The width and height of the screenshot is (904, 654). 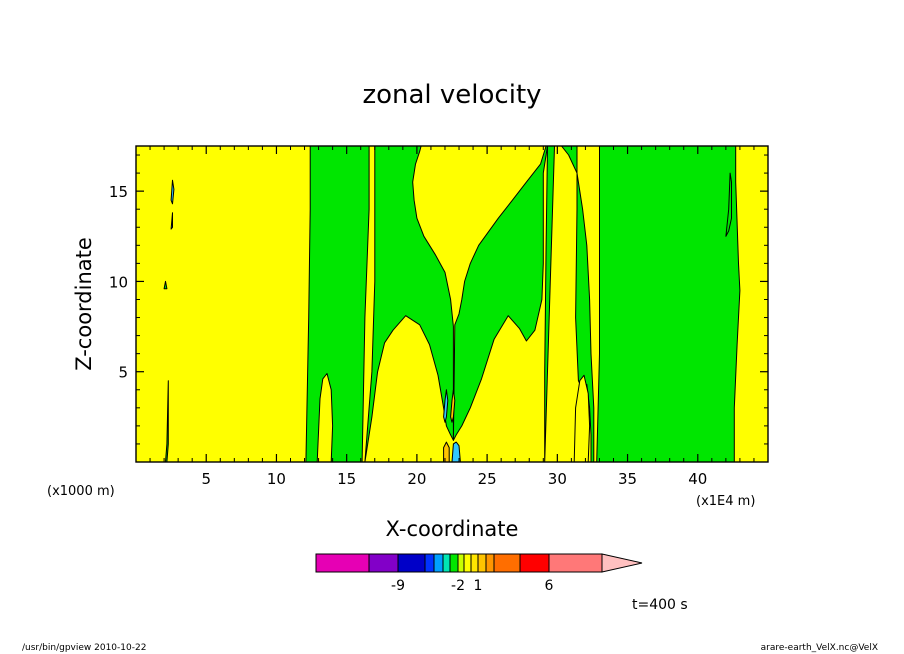 I want to click on x-tick-label: 35, so click(x=627, y=479).